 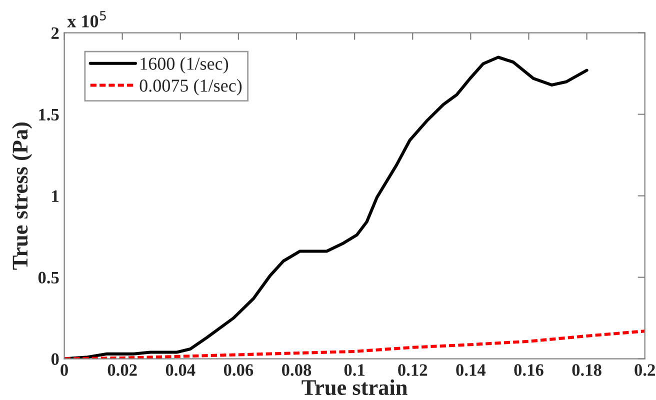 I want to click on x-tick-label: 0.14, so click(x=471, y=370).